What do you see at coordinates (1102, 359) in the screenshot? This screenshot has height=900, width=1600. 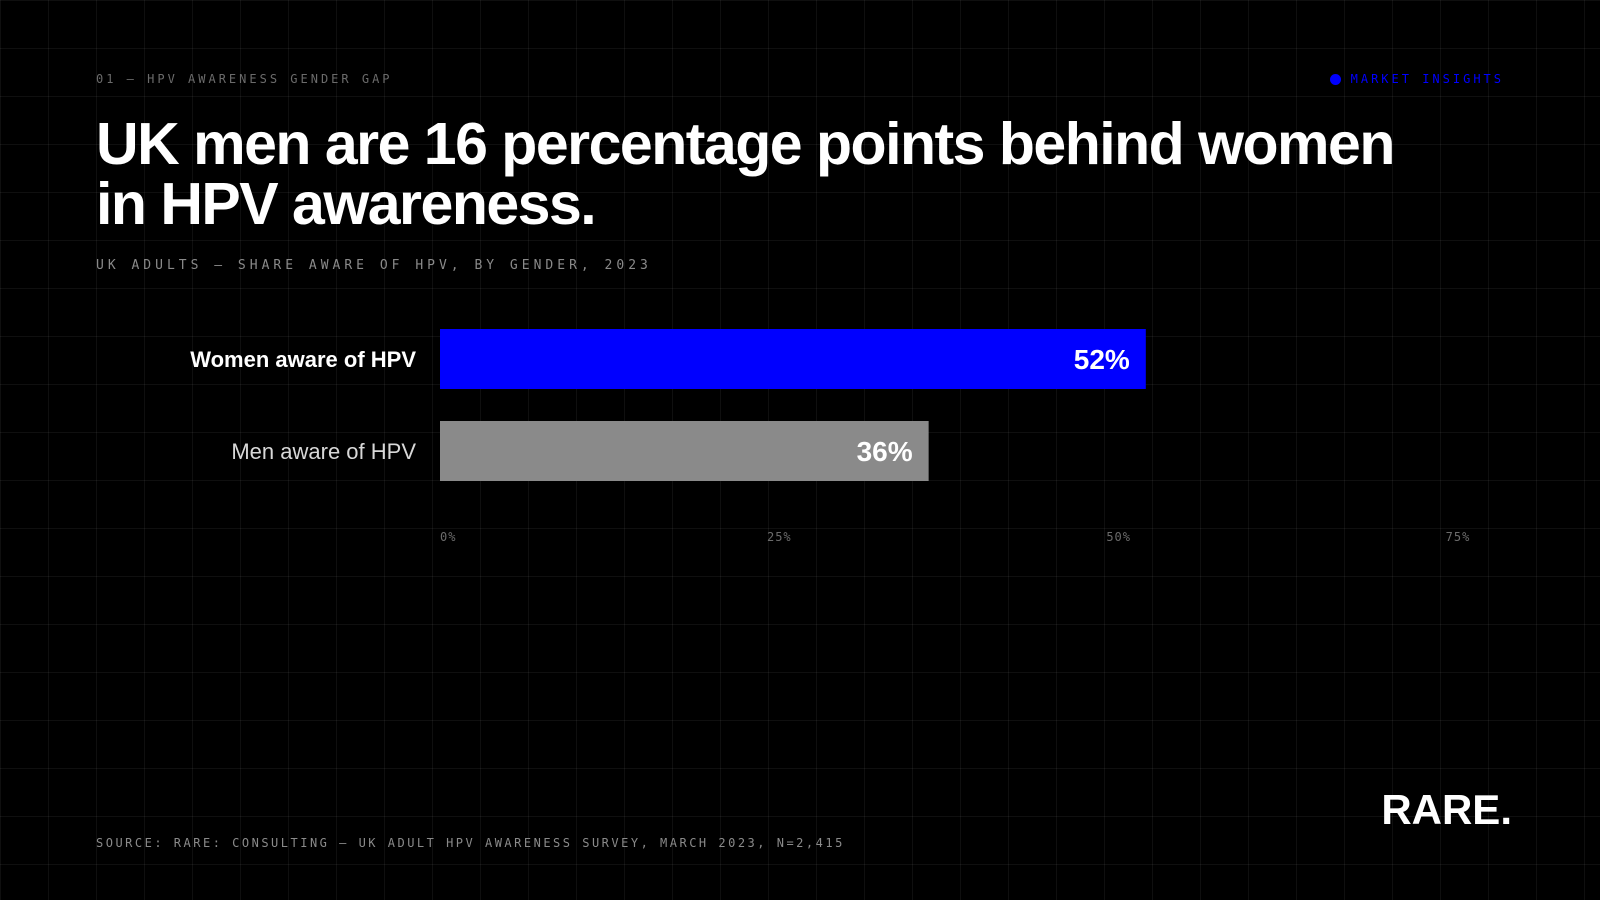 I see `data-label: 52%` at bounding box center [1102, 359].